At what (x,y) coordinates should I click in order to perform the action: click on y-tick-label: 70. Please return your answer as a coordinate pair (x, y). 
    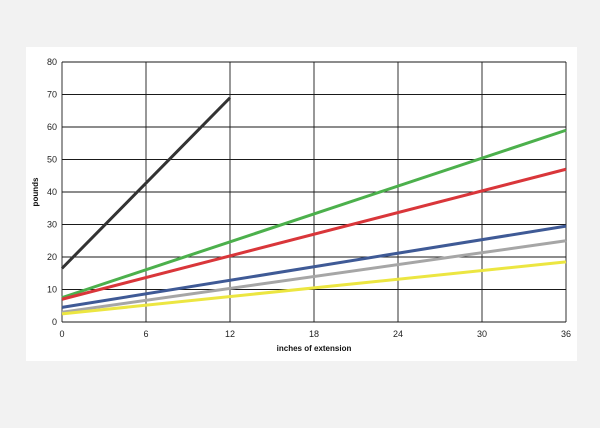
    Looking at the image, I should click on (52, 95).